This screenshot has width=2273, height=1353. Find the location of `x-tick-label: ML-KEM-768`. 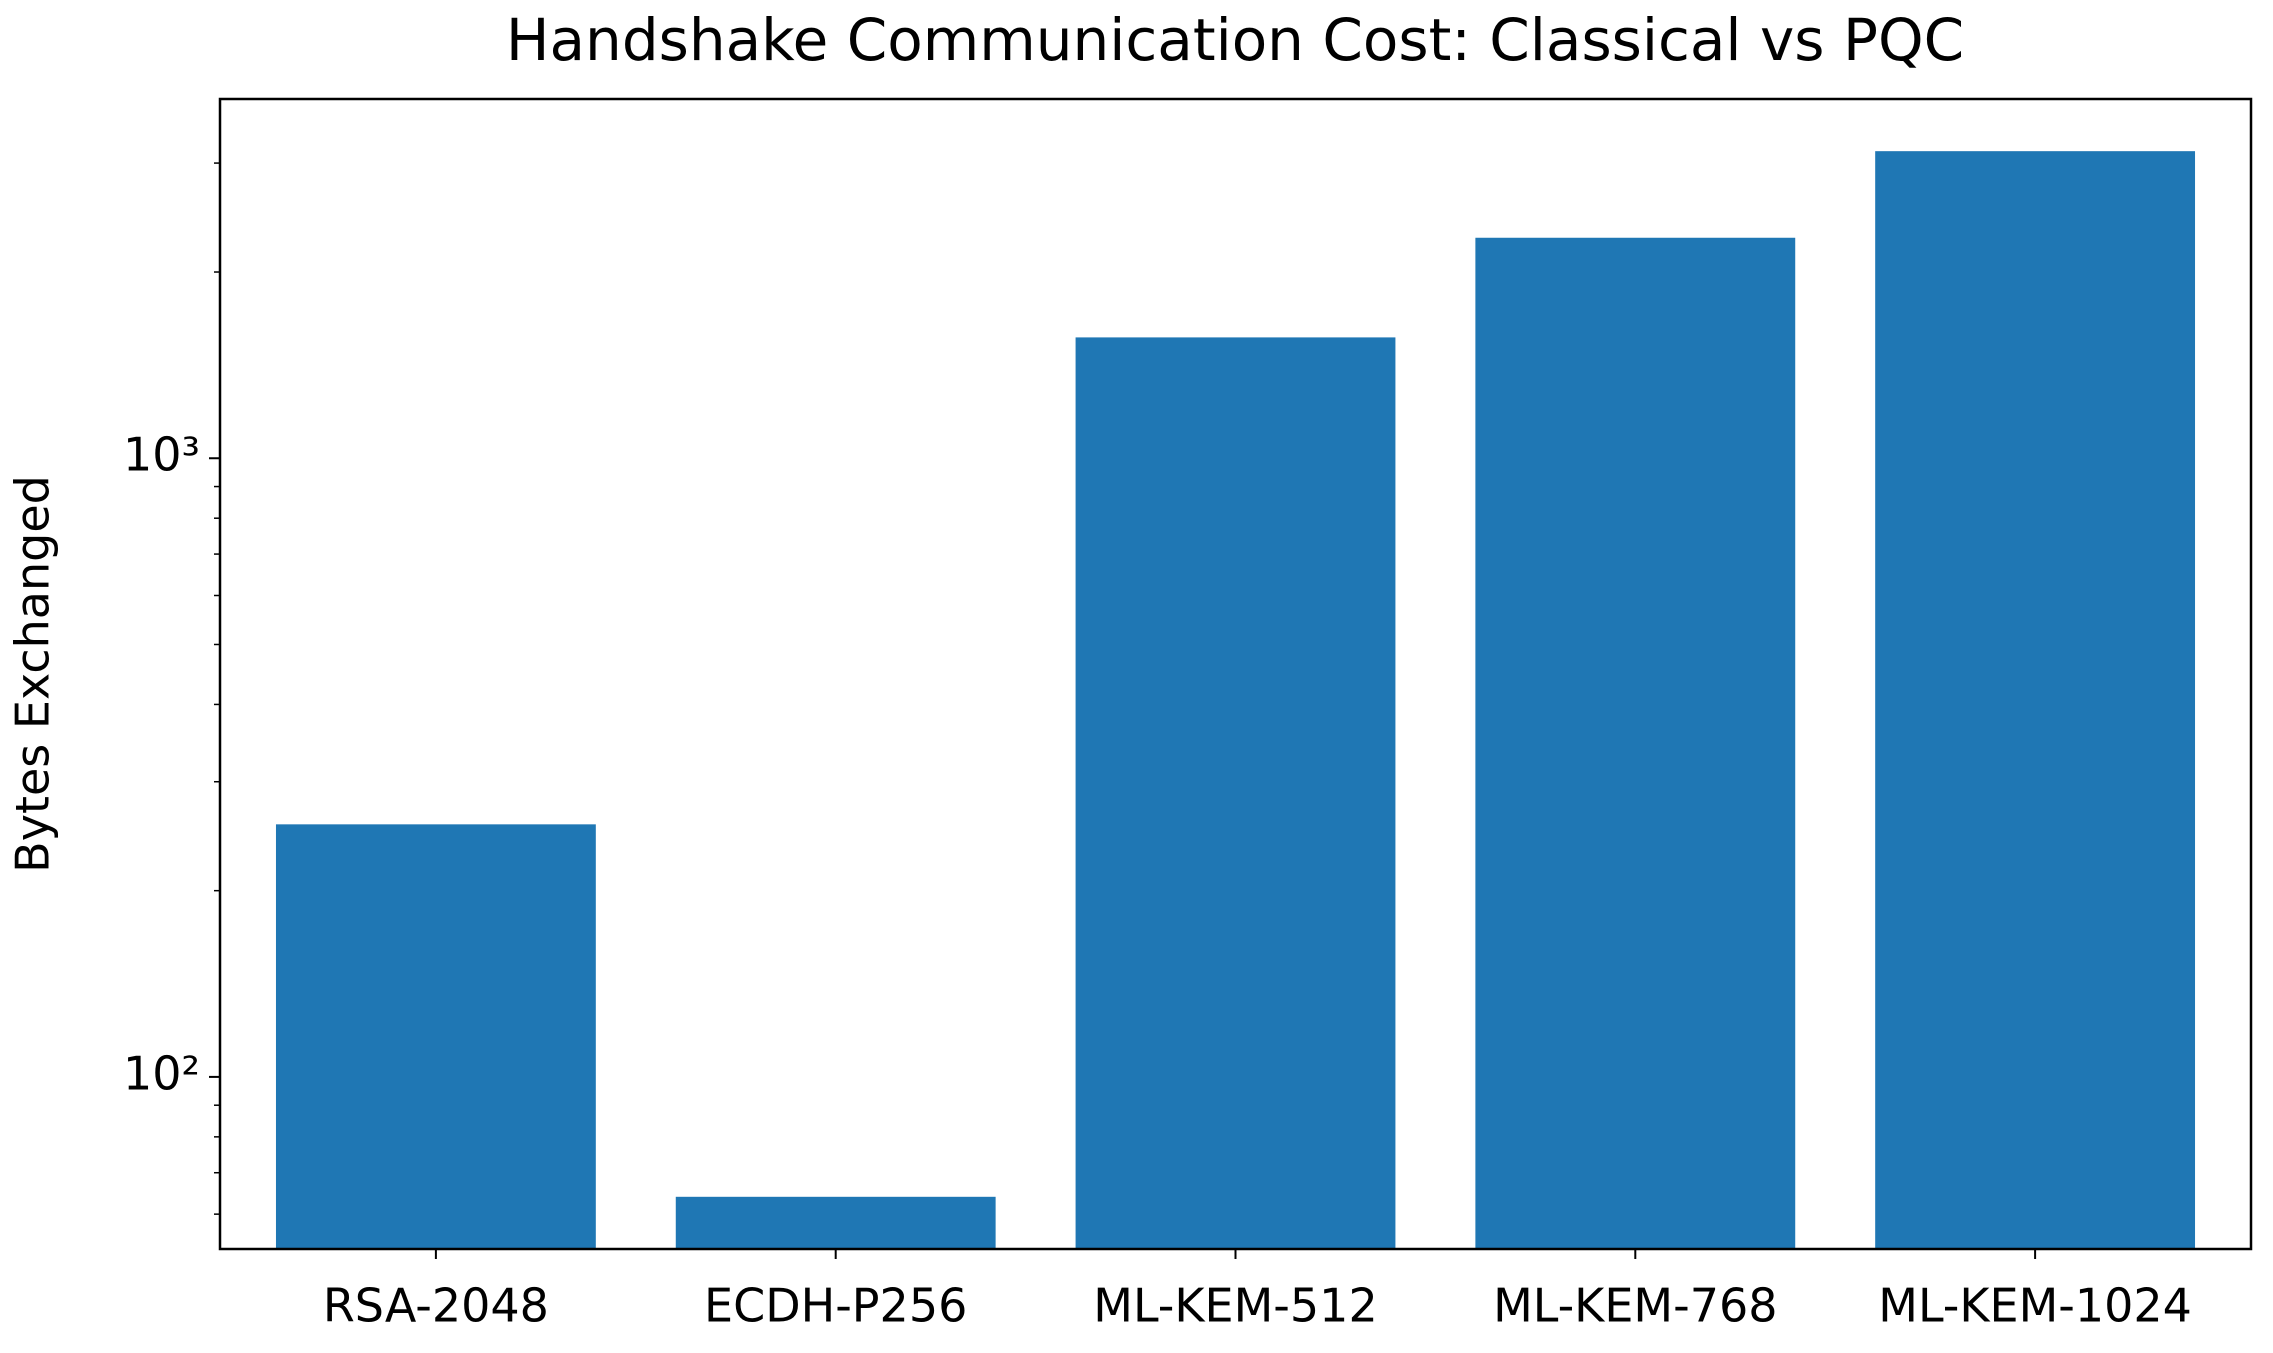

x-tick-label: ML-KEM-768 is located at coordinates (1635, 1306).